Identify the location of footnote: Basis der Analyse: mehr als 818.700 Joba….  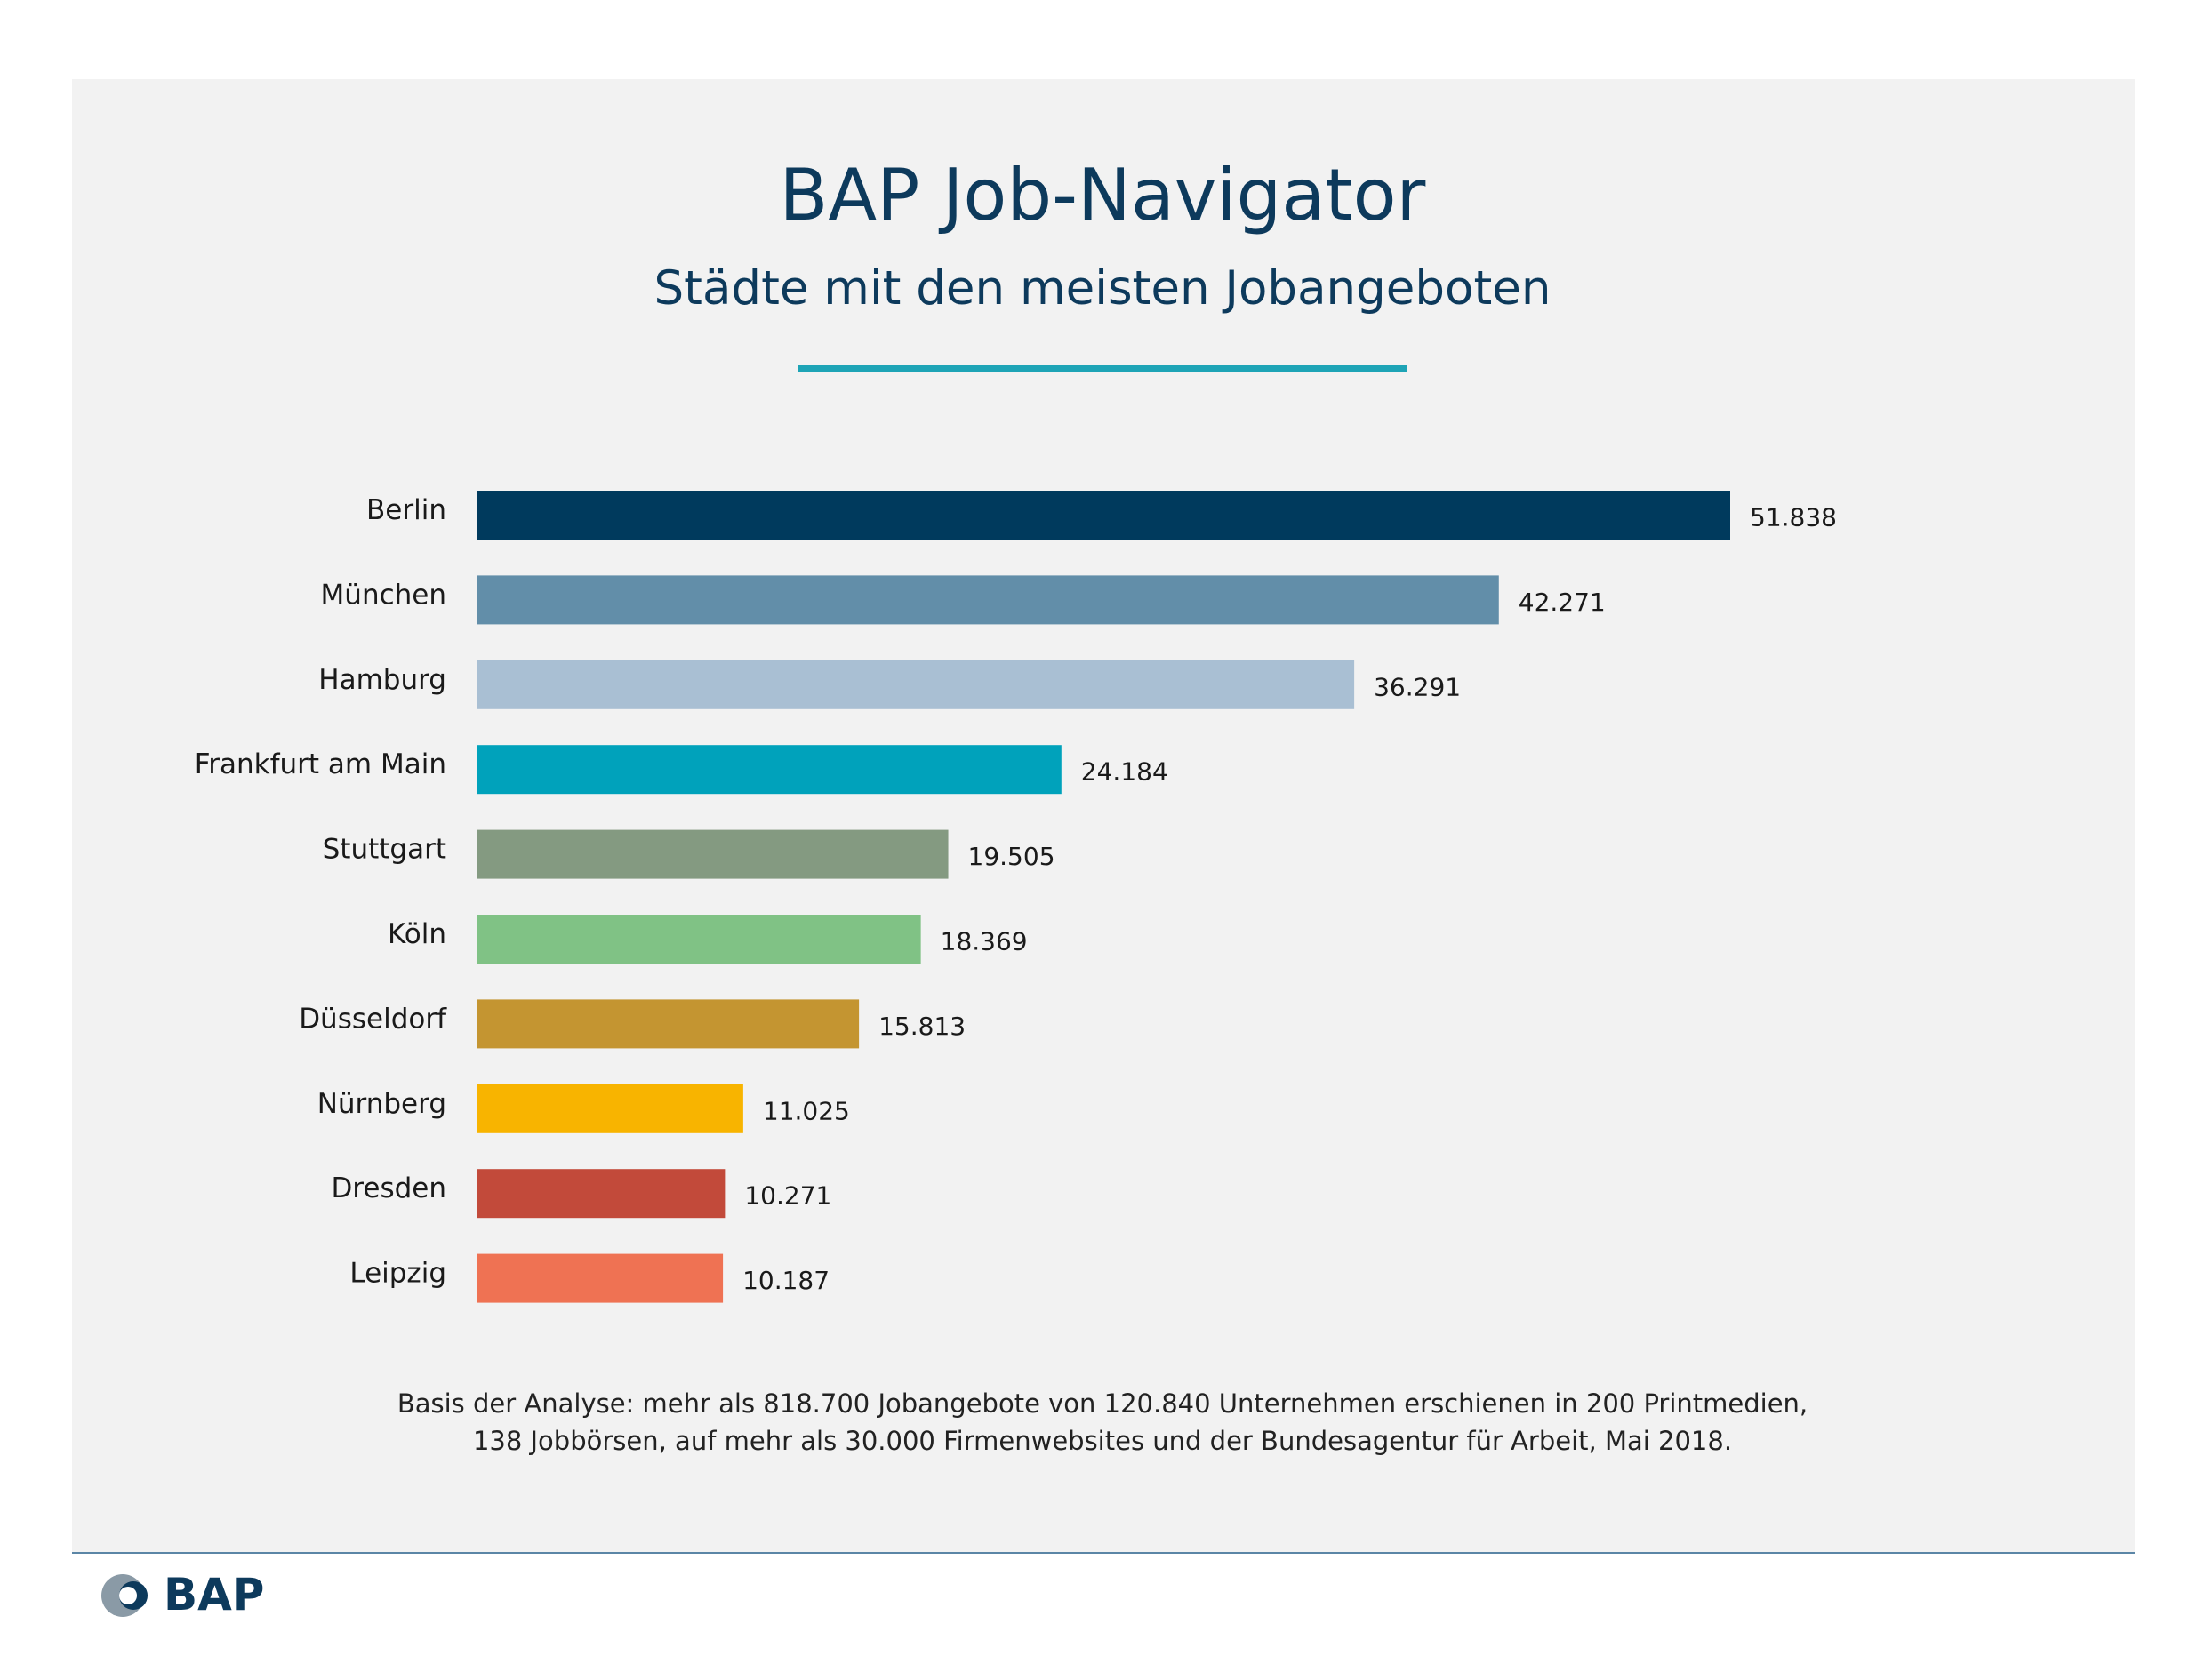
(1102, 1422).